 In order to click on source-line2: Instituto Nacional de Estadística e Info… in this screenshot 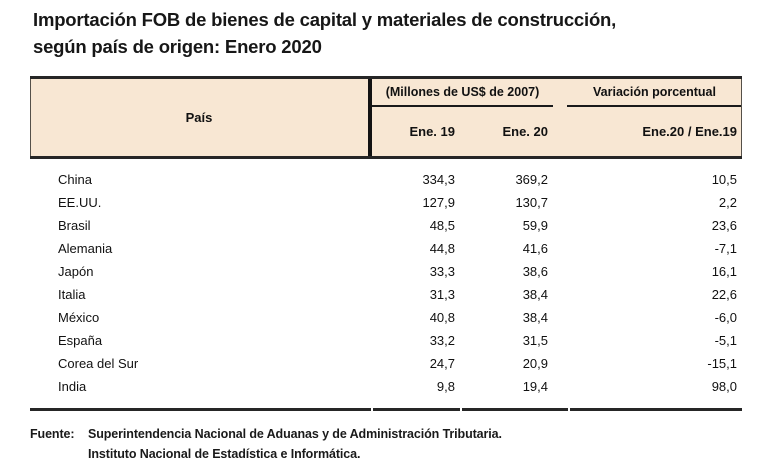, I will do `click(224, 454)`.